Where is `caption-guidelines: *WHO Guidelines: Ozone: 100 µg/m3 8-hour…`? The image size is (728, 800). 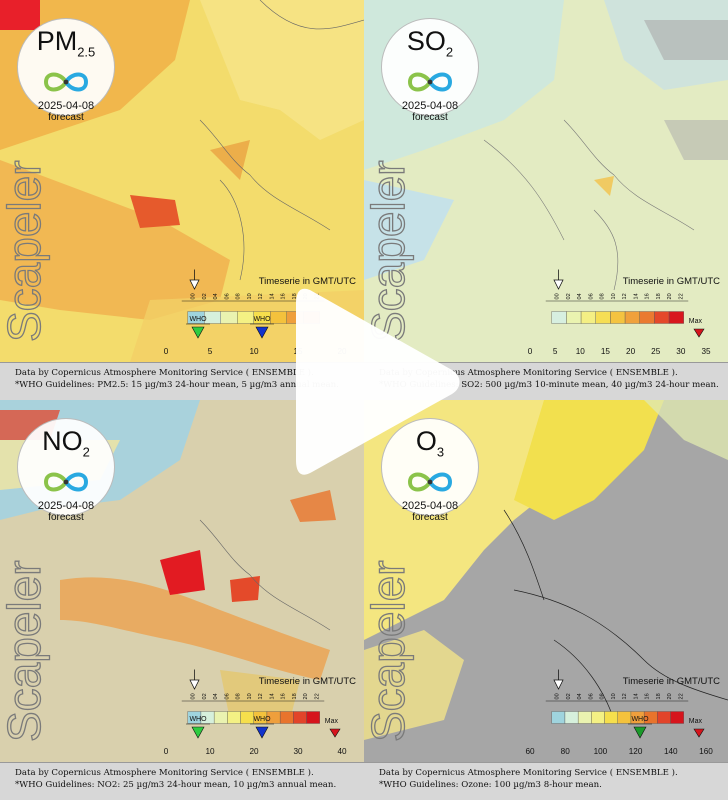
caption-guidelines: *WHO Guidelines: Ozone: 100 µg/m3 8-hour… is located at coordinates (490, 785).